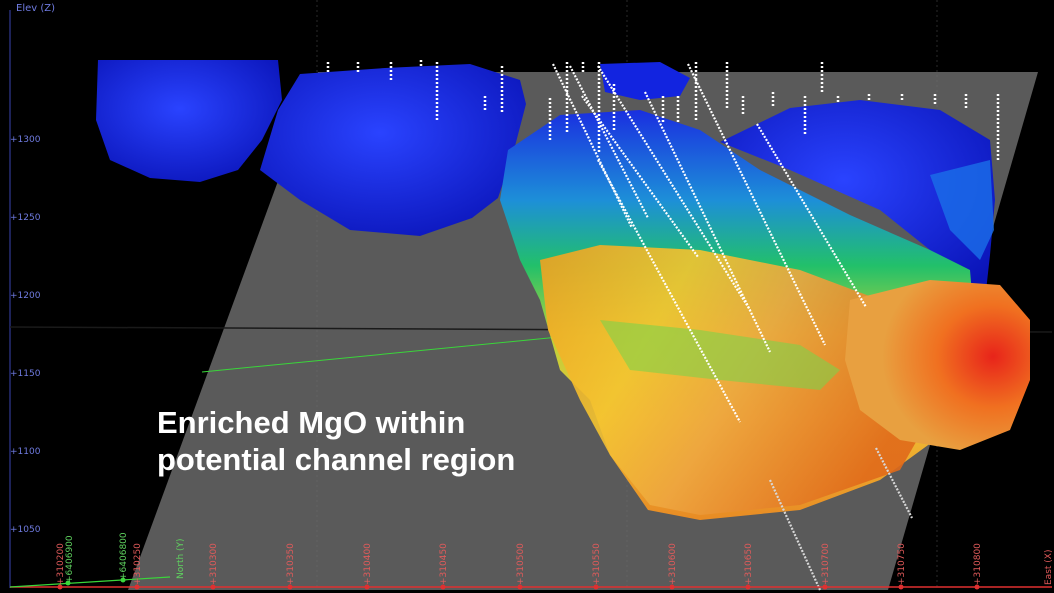 This screenshot has width=1054, height=593. Describe the element at coordinates (937, 365) in the screenshot. I see `mgo-red-lobe` at that location.